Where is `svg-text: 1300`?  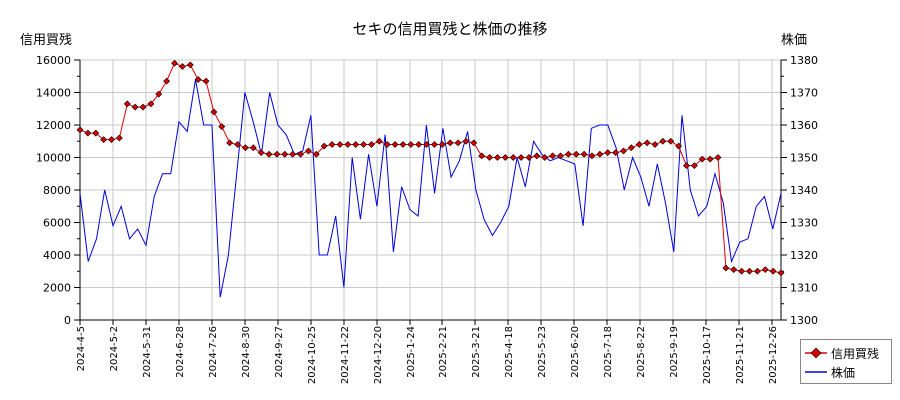
svg-text: 1300 is located at coordinates (804, 320).